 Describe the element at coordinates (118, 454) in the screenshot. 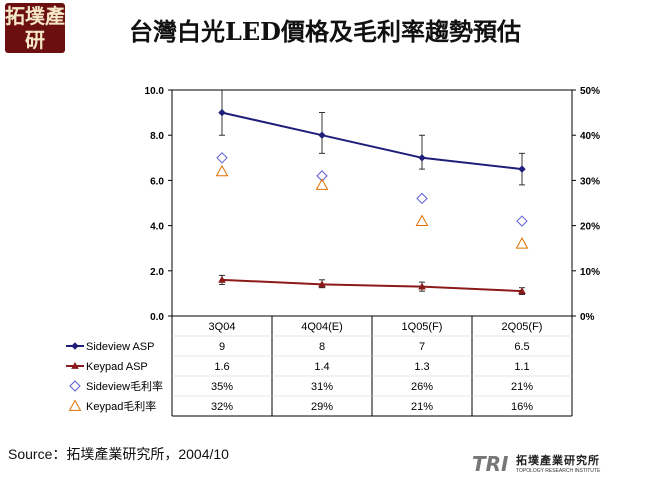

I see `source-note: Source：拓墣產業研究所，2004/10` at that location.